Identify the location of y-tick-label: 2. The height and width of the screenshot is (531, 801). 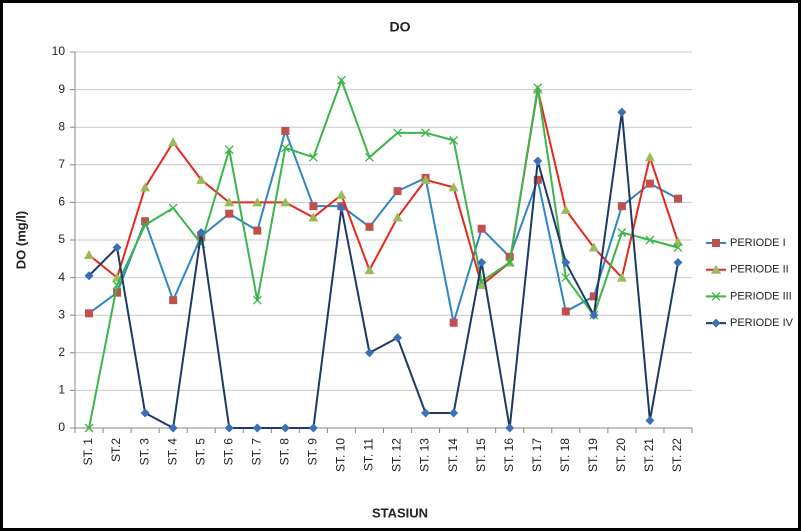
(61, 352).